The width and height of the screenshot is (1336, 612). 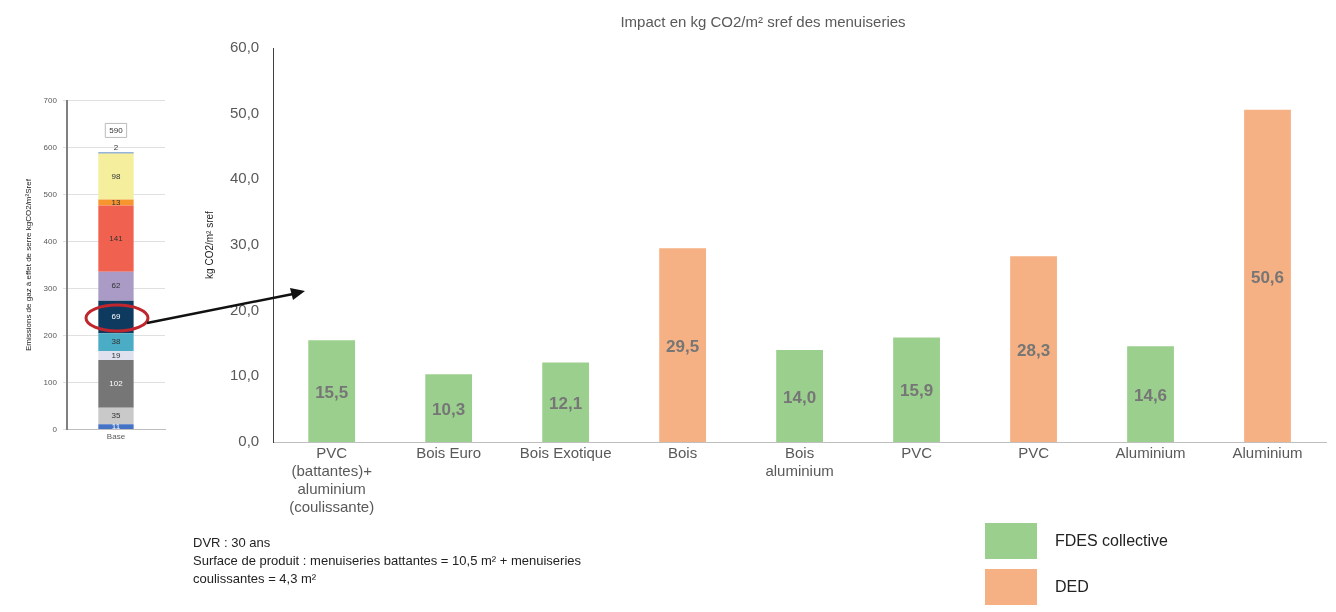 I want to click on data-label: 35, so click(x=116, y=416).